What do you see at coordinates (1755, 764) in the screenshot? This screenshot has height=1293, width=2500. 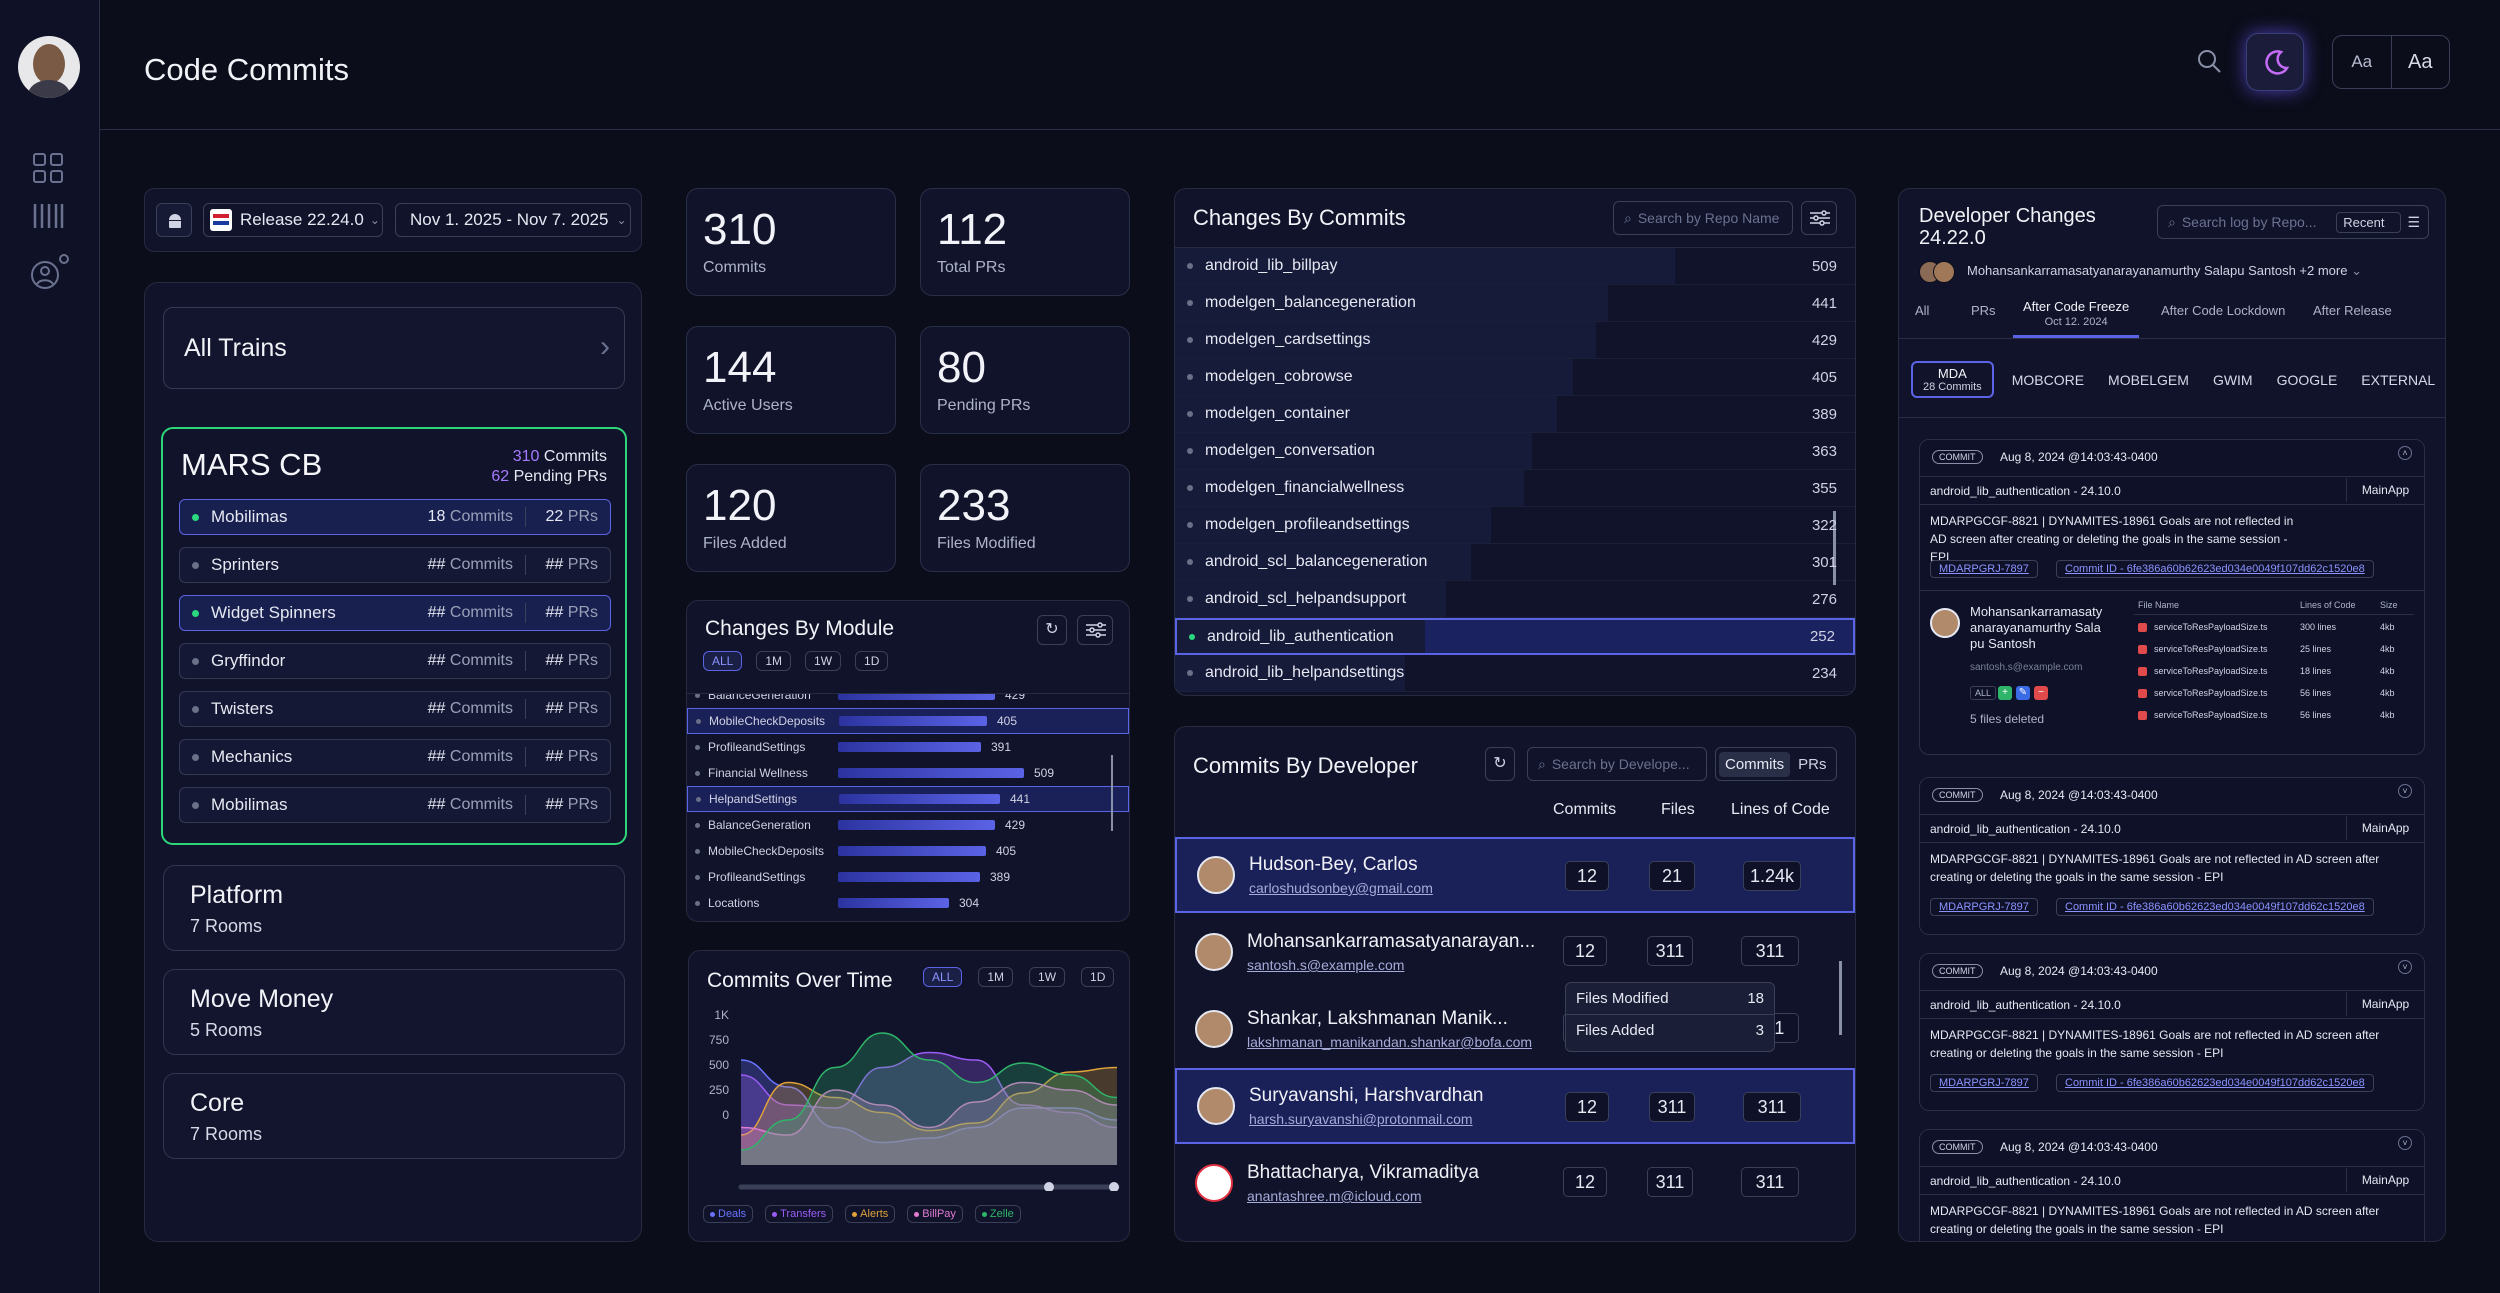 I see `toggle-commits: Commits` at bounding box center [1755, 764].